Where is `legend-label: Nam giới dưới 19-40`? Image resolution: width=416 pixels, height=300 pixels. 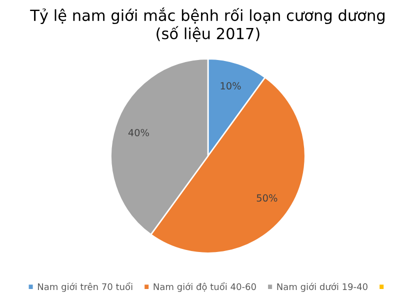 legend-label: Nam giới dưới 19-40 is located at coordinates (322, 287).